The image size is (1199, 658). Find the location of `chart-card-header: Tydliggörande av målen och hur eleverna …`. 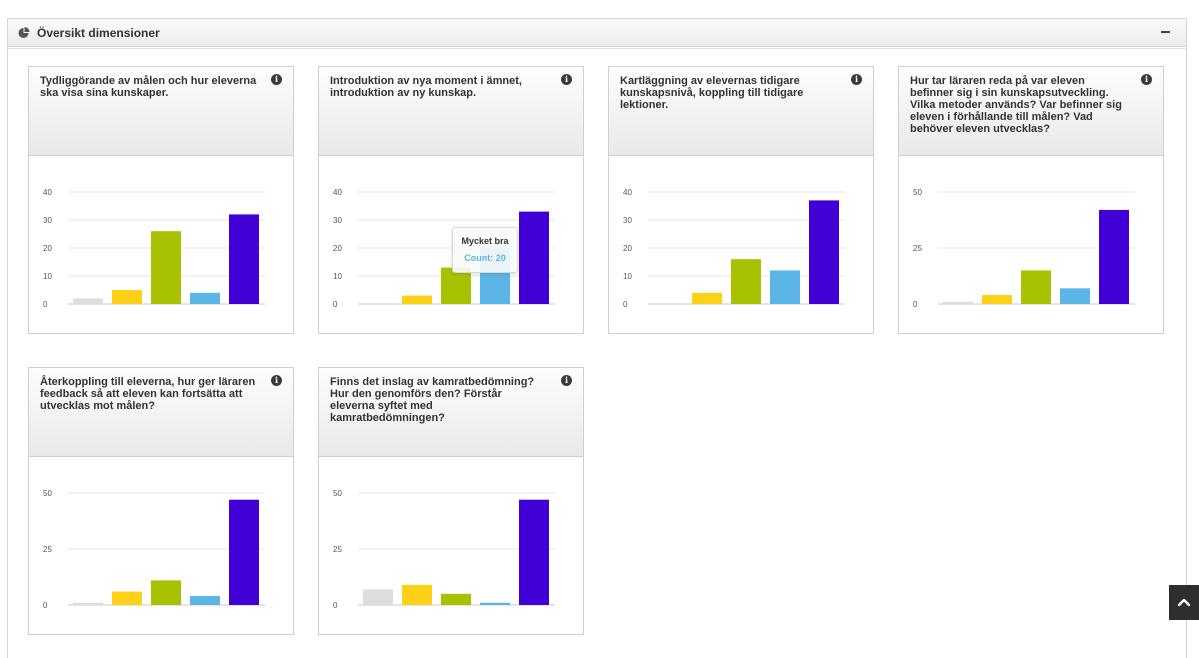

chart-card-header: Tydliggörande av målen och hur eleverna … is located at coordinates (161, 111).